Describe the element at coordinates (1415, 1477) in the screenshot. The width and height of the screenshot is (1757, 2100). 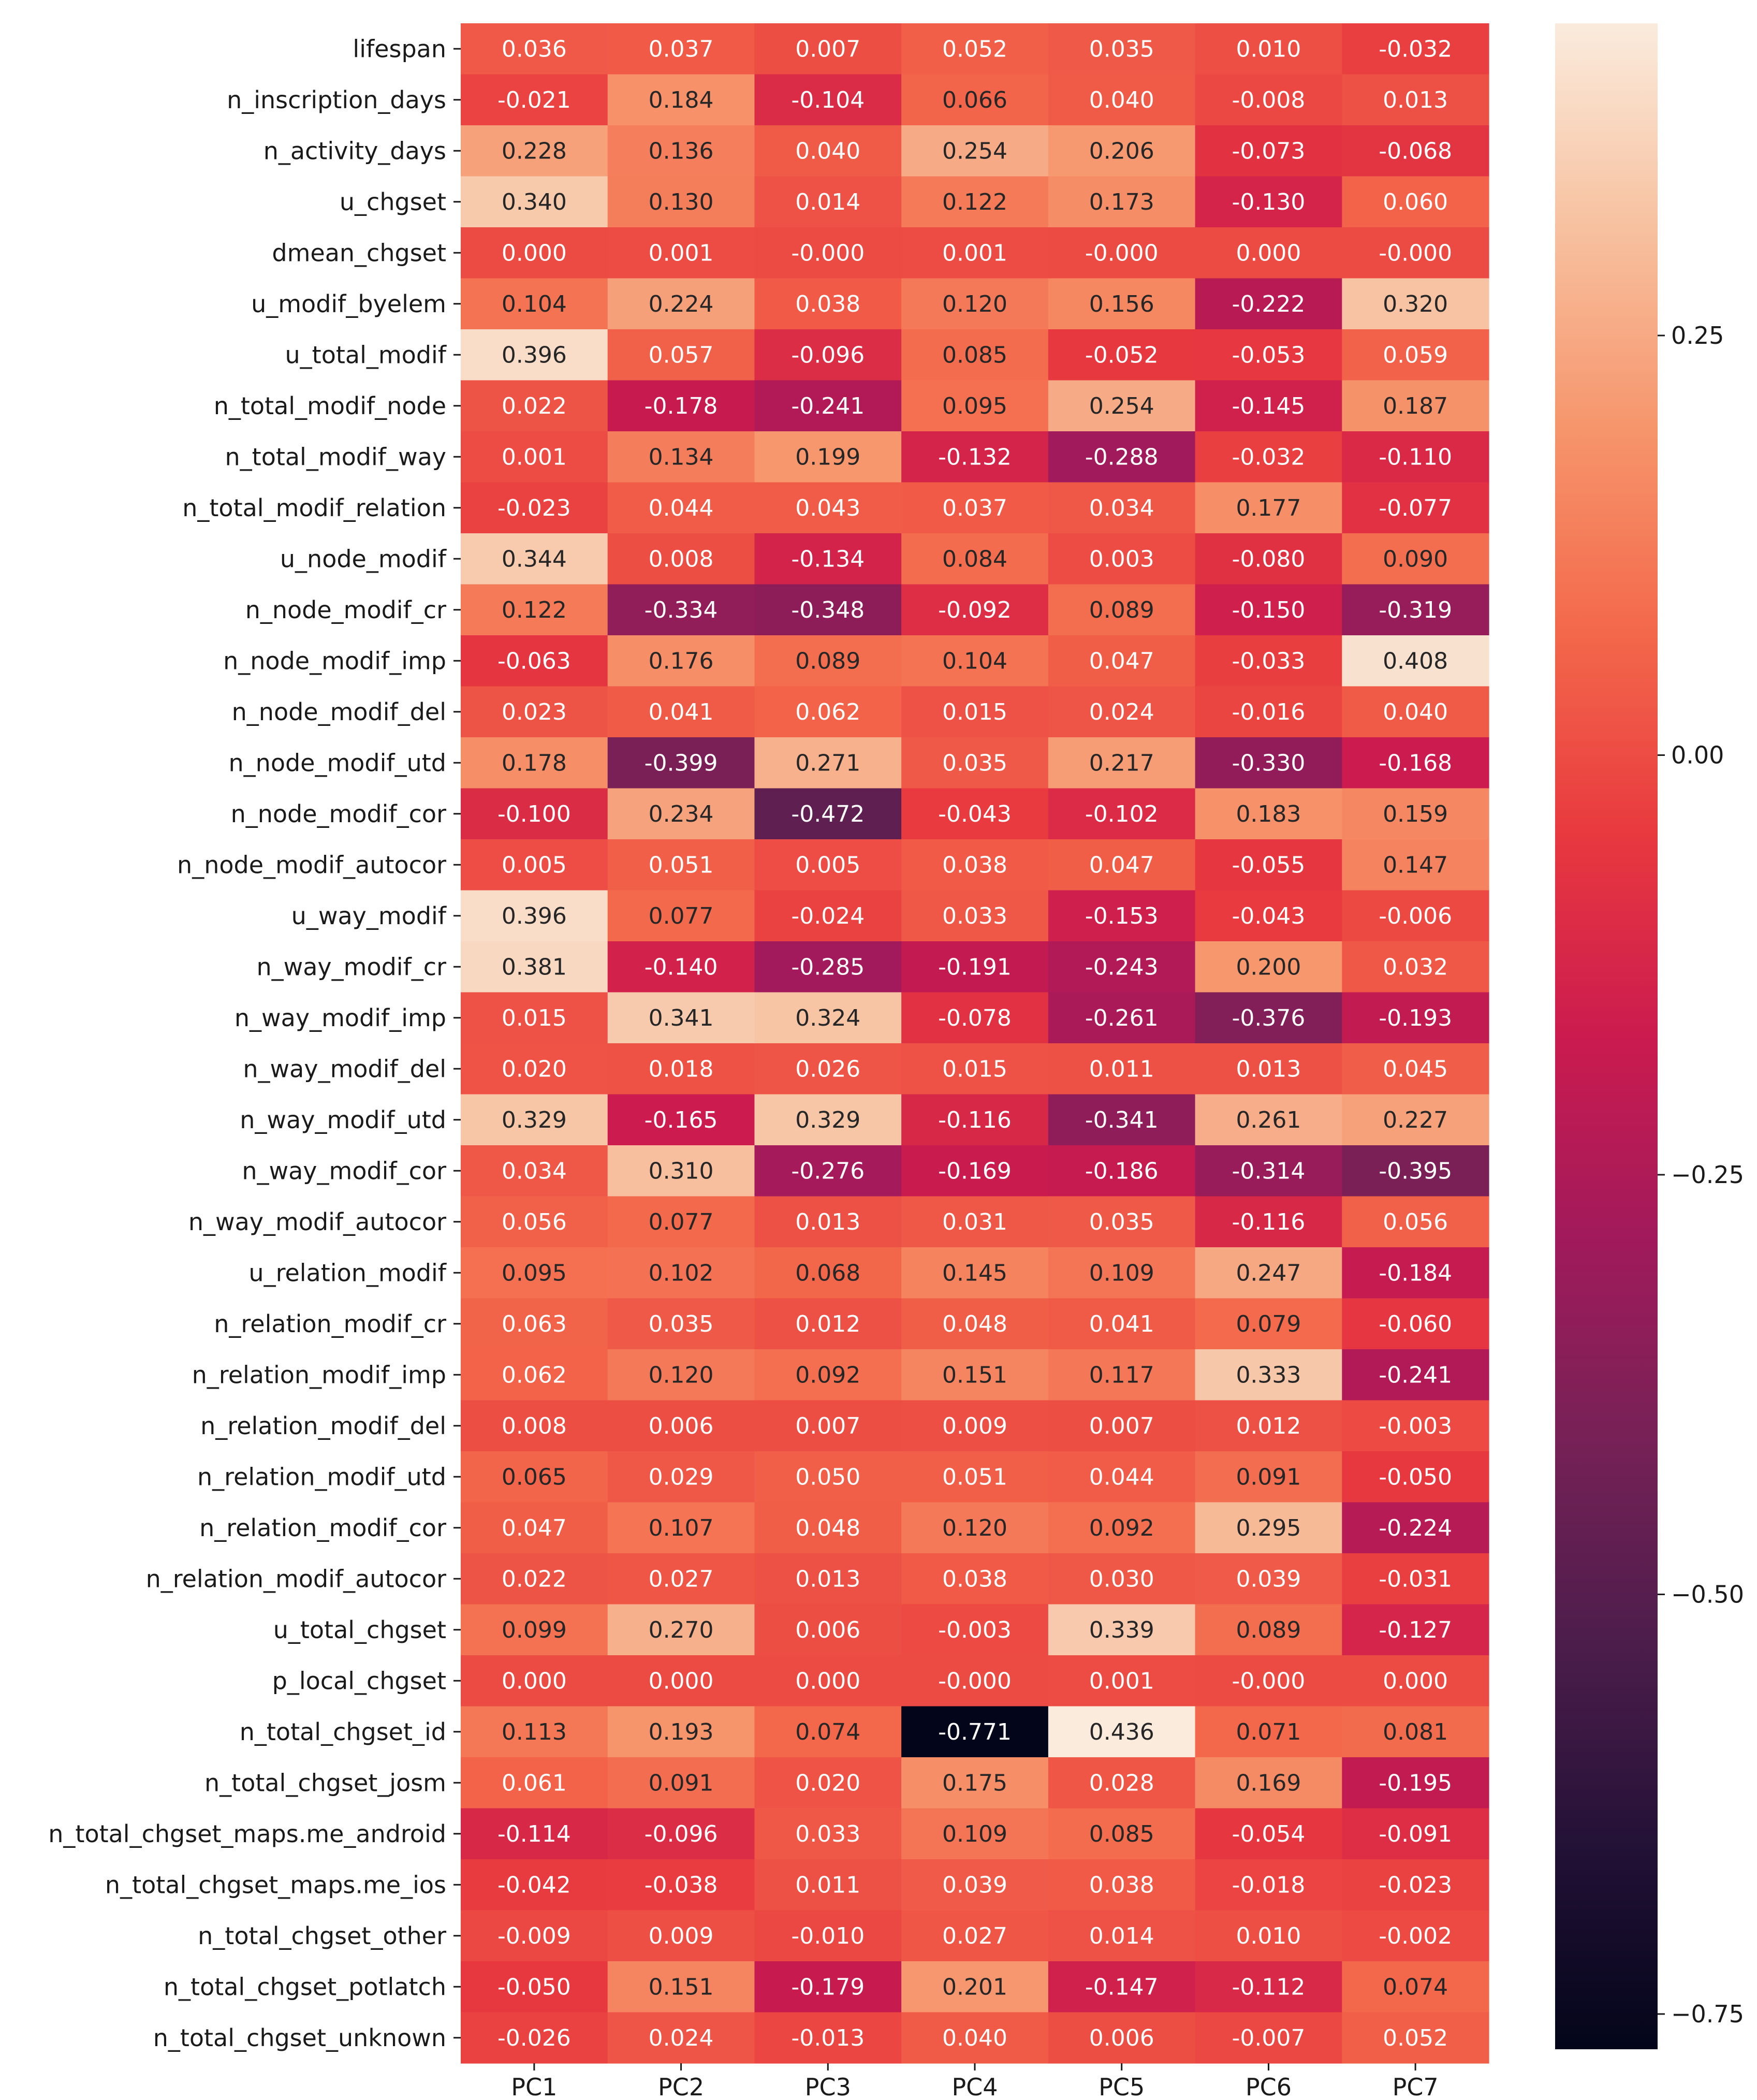
I see `cell-value-label: -0.050` at that location.